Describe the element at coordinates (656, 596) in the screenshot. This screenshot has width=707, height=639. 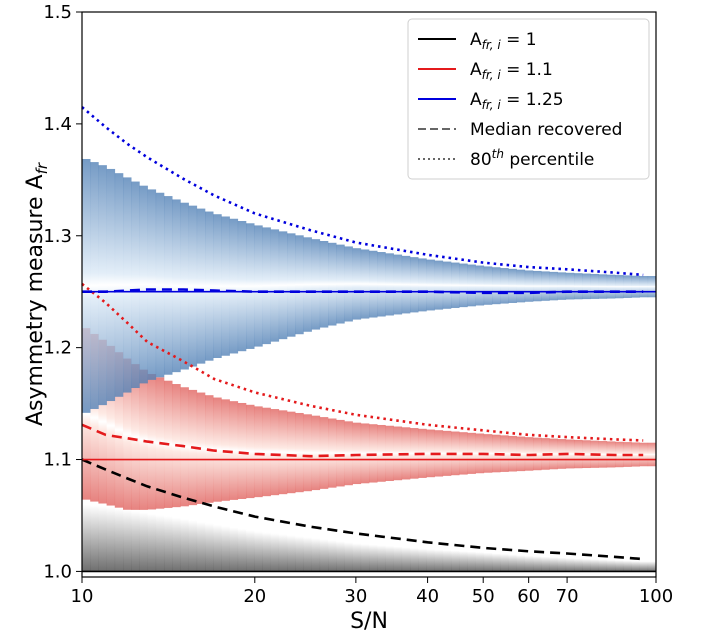
I see `x-tick-label: 100` at that location.